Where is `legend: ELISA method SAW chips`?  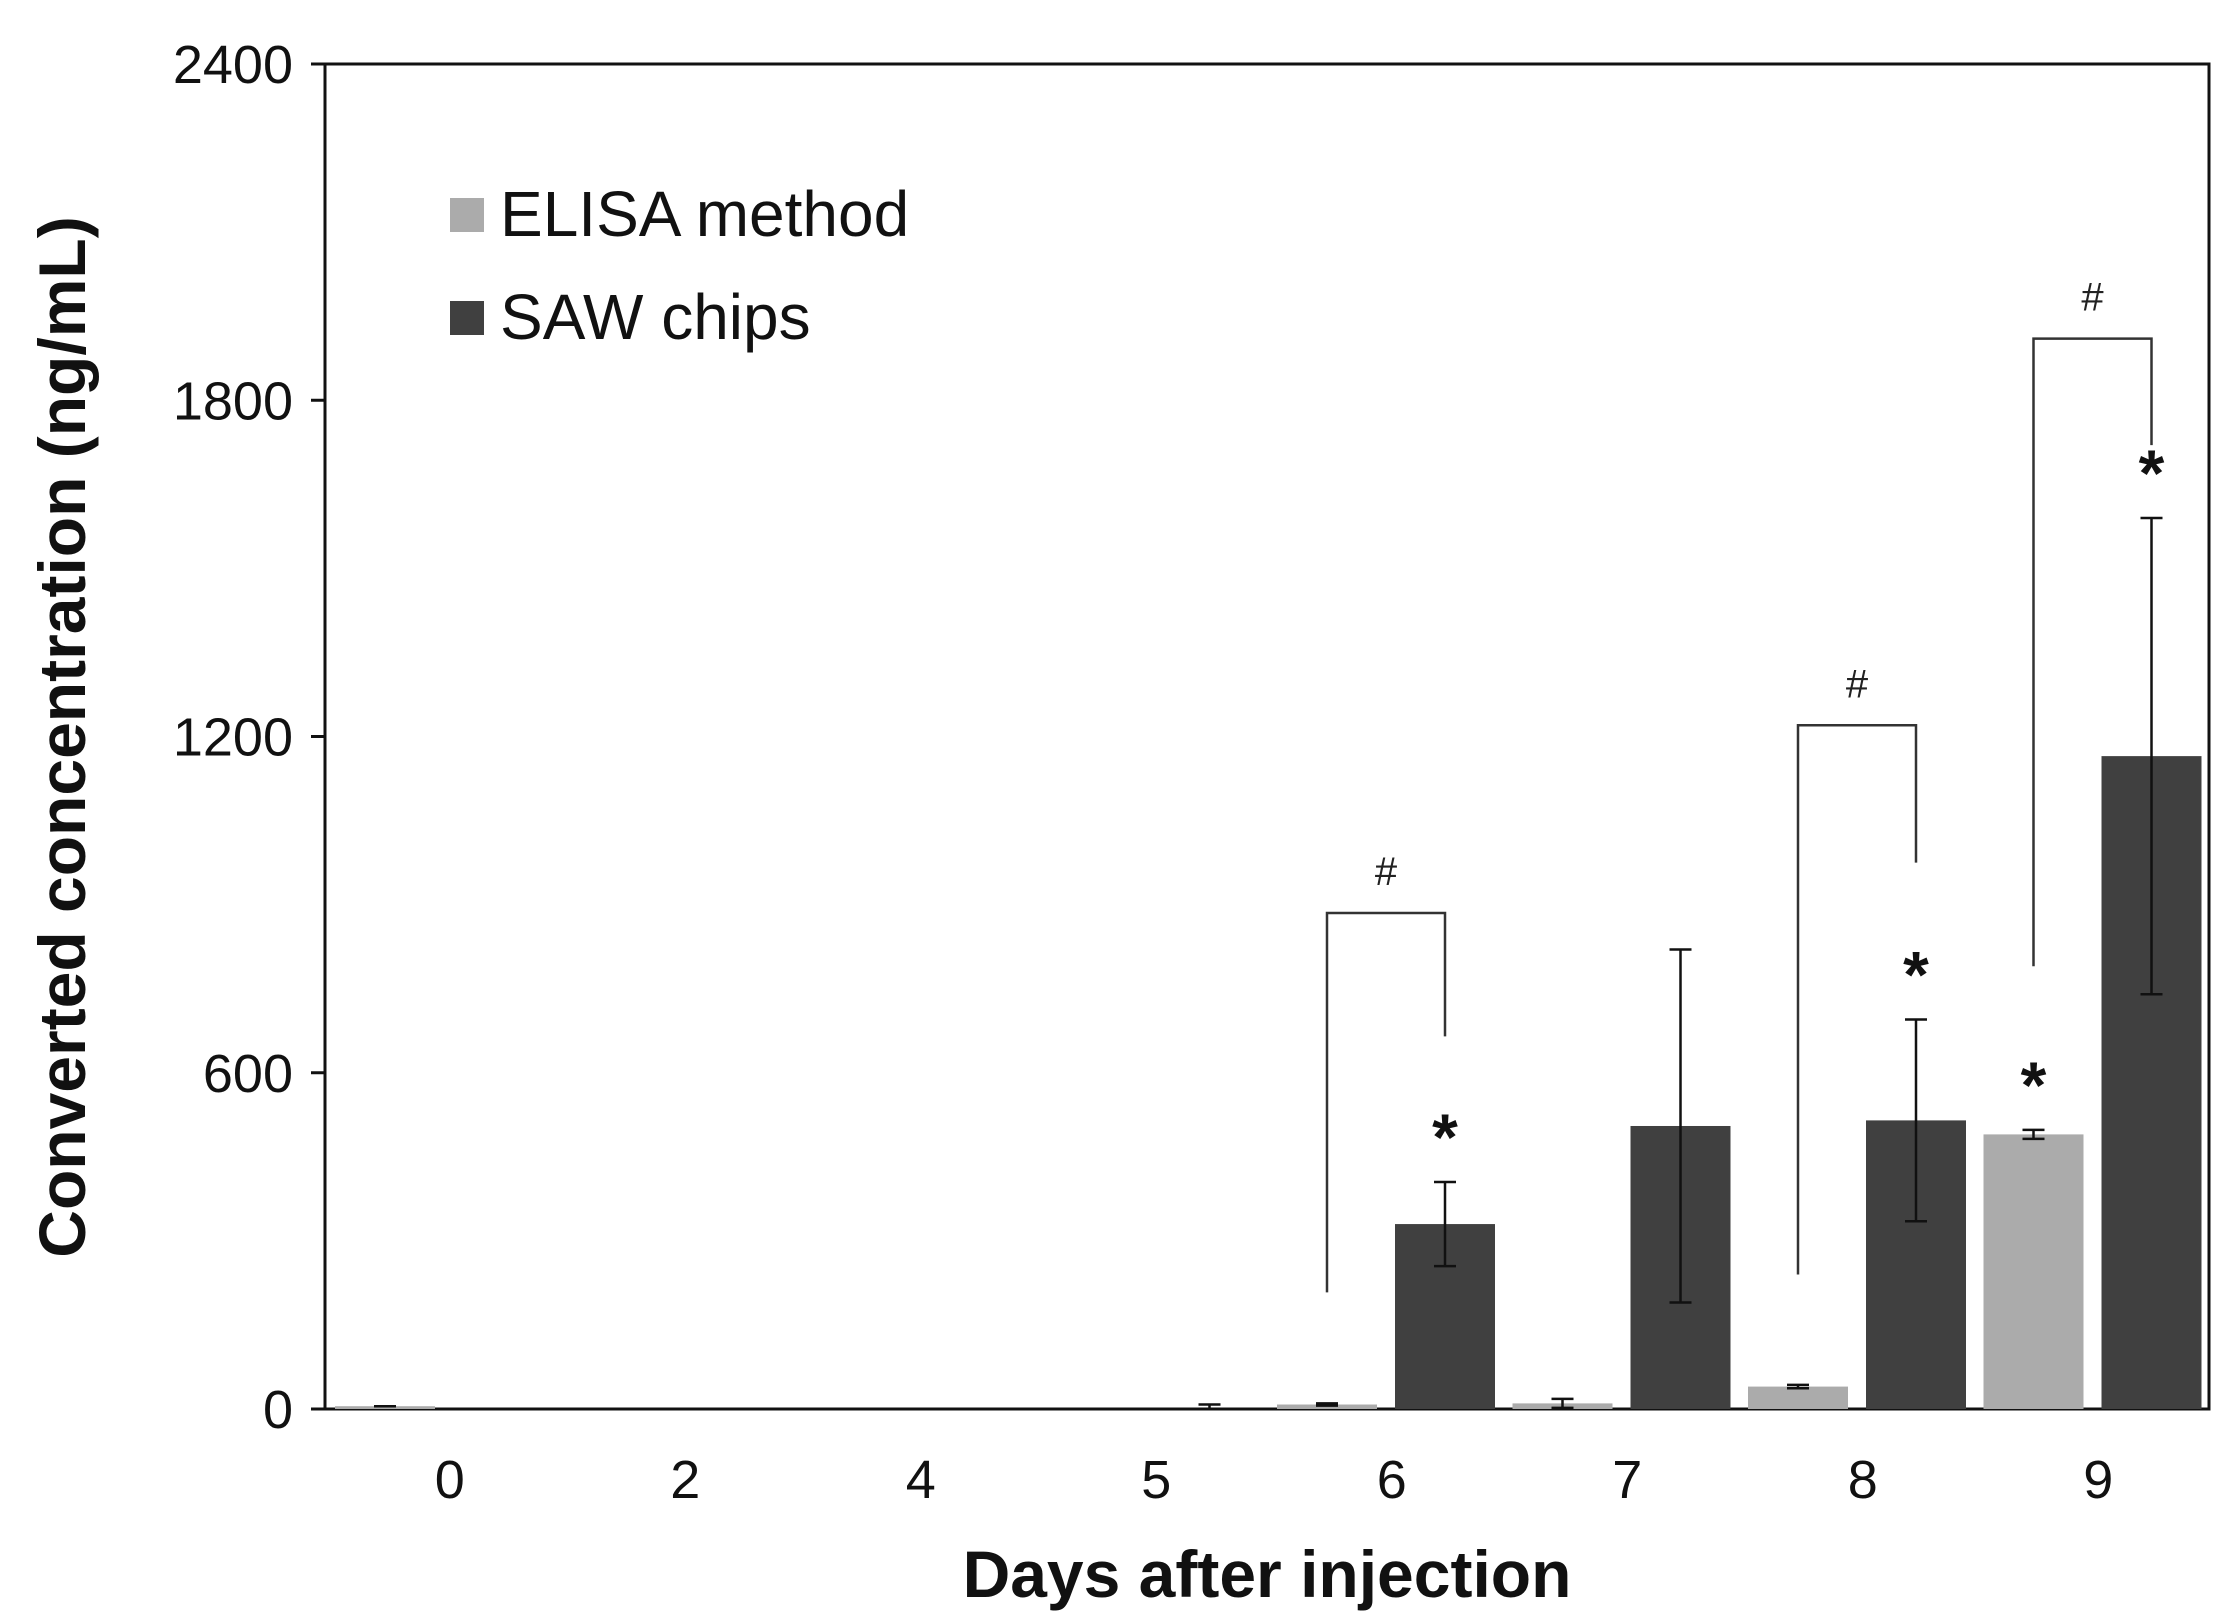 legend: ELISA method SAW chips is located at coordinates (679, 265).